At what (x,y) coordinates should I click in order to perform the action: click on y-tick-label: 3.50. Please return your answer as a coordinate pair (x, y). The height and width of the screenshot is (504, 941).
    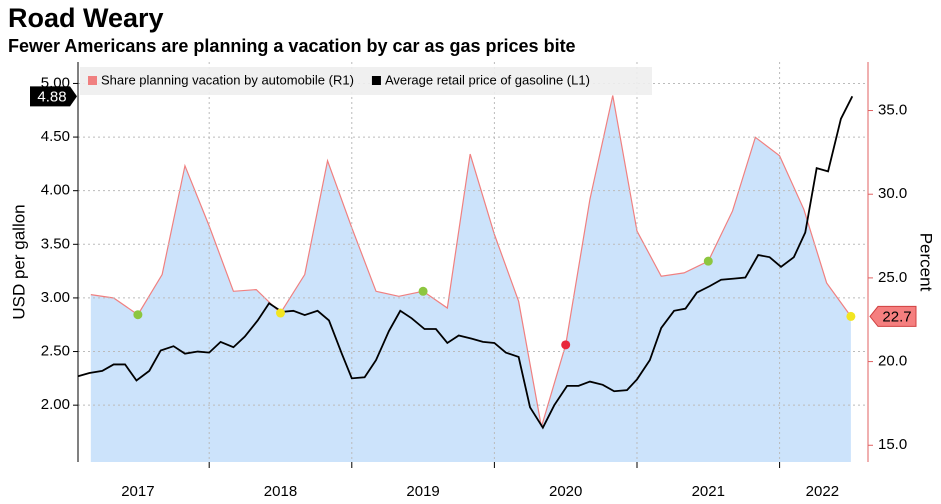
    Looking at the image, I should click on (55, 243).